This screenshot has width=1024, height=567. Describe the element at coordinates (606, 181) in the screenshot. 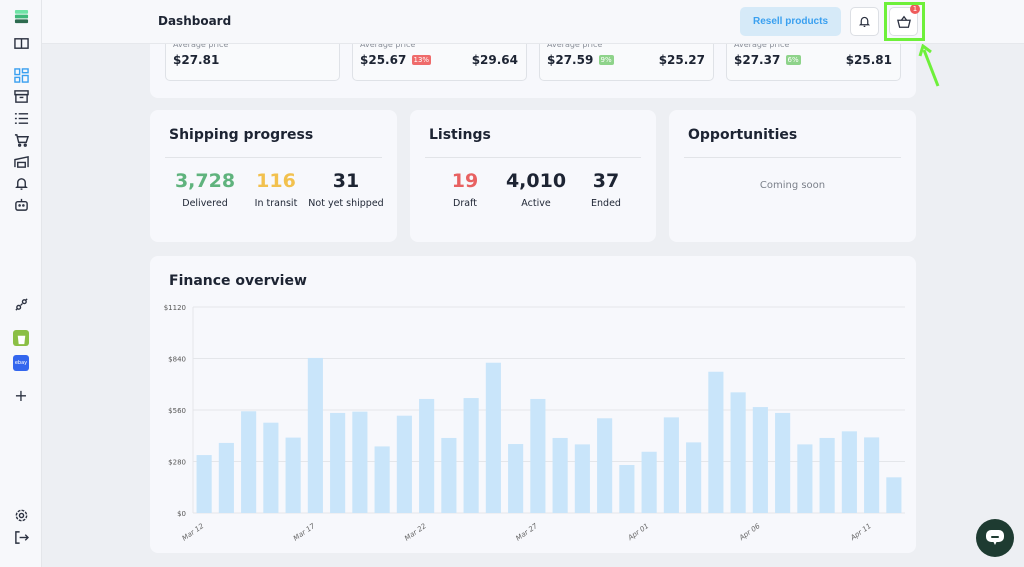

I see `stat-value: 37` at that location.